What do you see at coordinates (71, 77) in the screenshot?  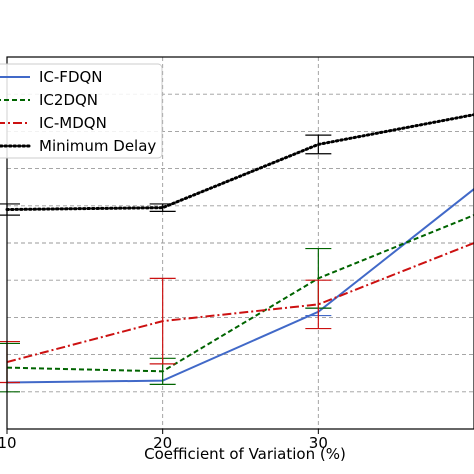 I see `legend-label: IC-FDQN` at bounding box center [71, 77].